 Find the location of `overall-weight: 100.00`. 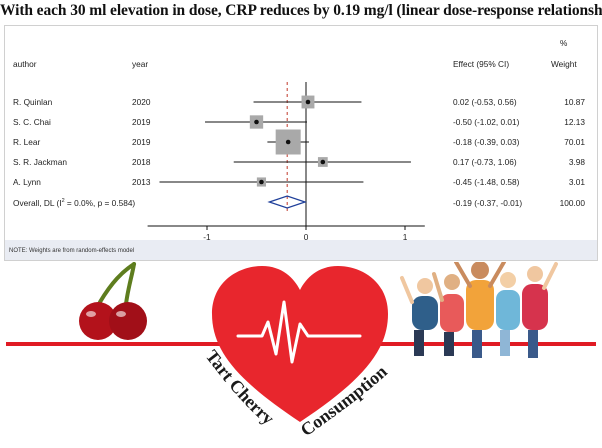

overall-weight: 100.00 is located at coordinates (572, 203).